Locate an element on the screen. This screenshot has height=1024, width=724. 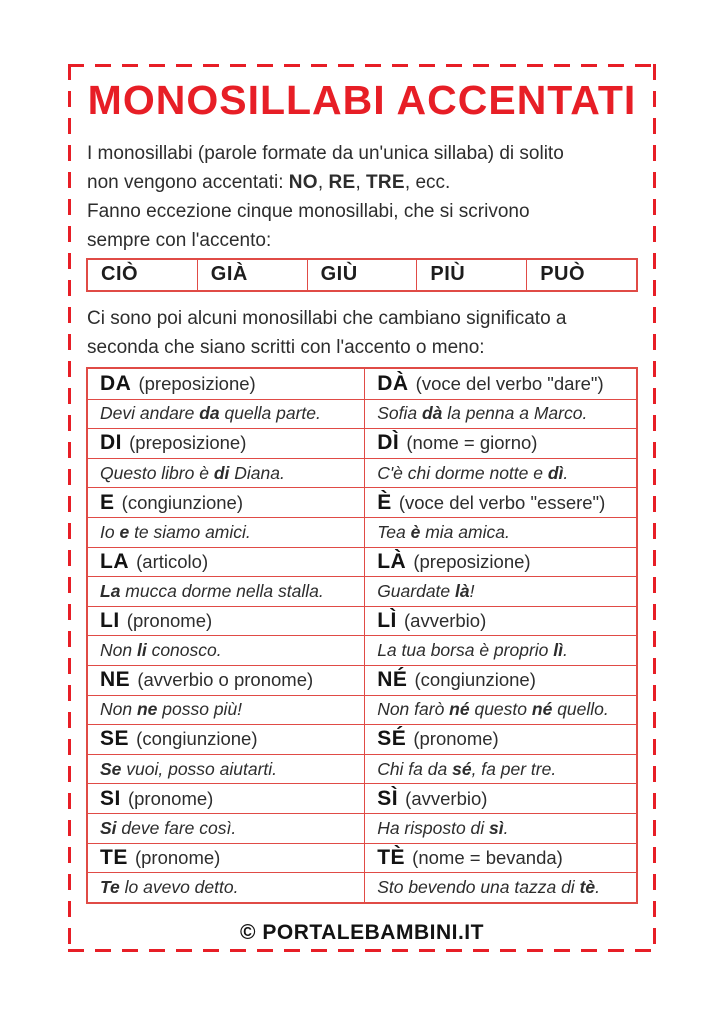
word-table-cell-left: E (congiunzione) is located at coordinates (172, 502).